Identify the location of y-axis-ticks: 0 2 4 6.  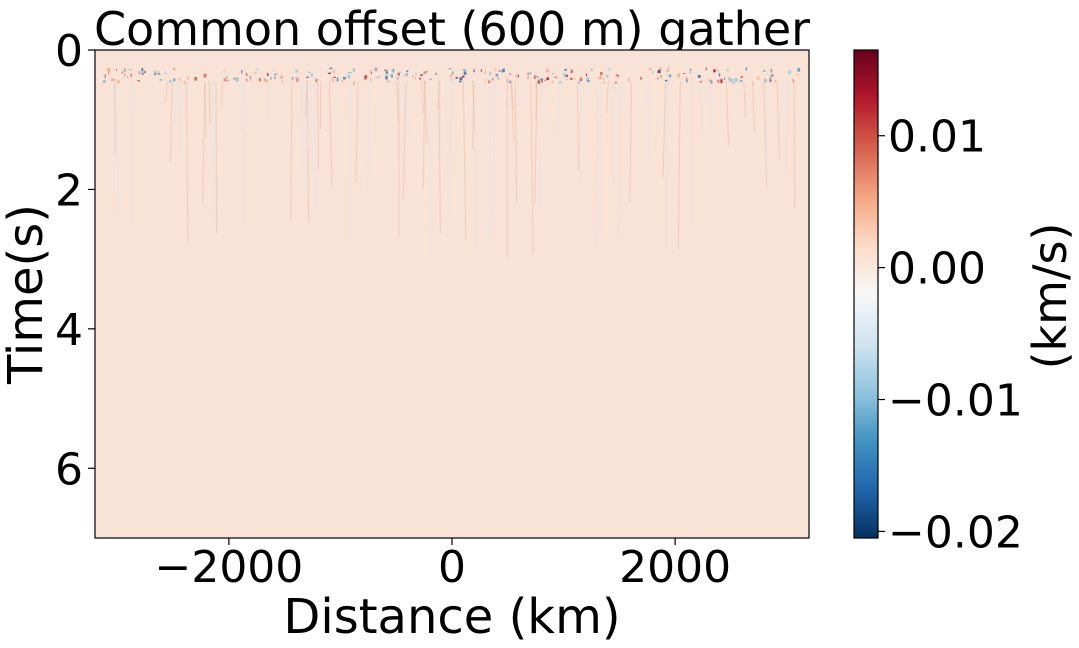
(75, 260).